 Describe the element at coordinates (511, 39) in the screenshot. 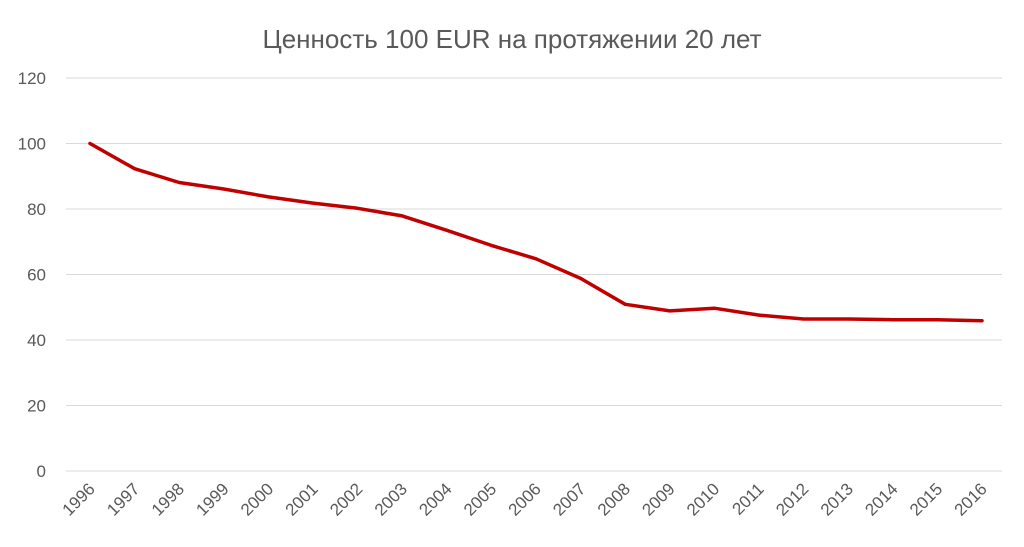

I see `chart-title: Ценность 100 EUR на протяжении 20 лет` at that location.